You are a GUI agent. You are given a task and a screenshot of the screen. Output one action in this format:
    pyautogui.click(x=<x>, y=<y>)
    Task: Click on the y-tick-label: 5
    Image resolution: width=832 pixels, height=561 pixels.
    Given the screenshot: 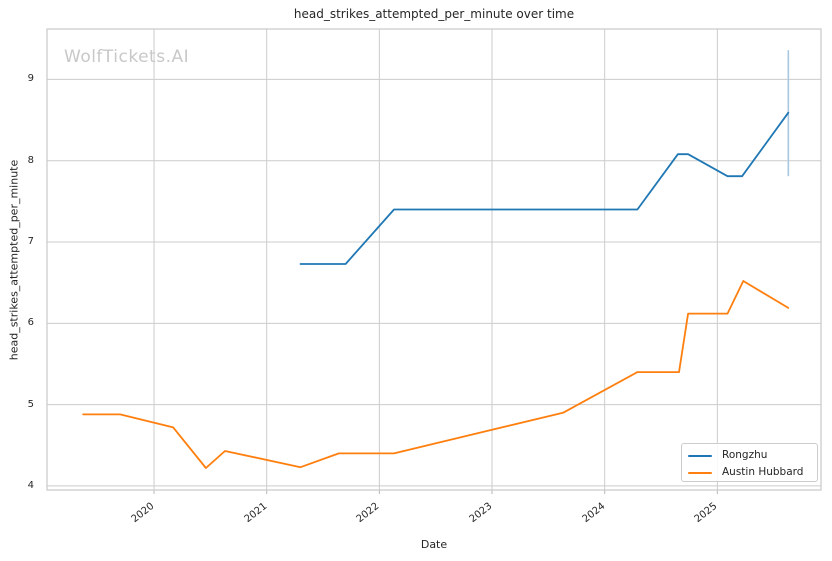 What is the action you would take?
    pyautogui.click(x=30, y=404)
    